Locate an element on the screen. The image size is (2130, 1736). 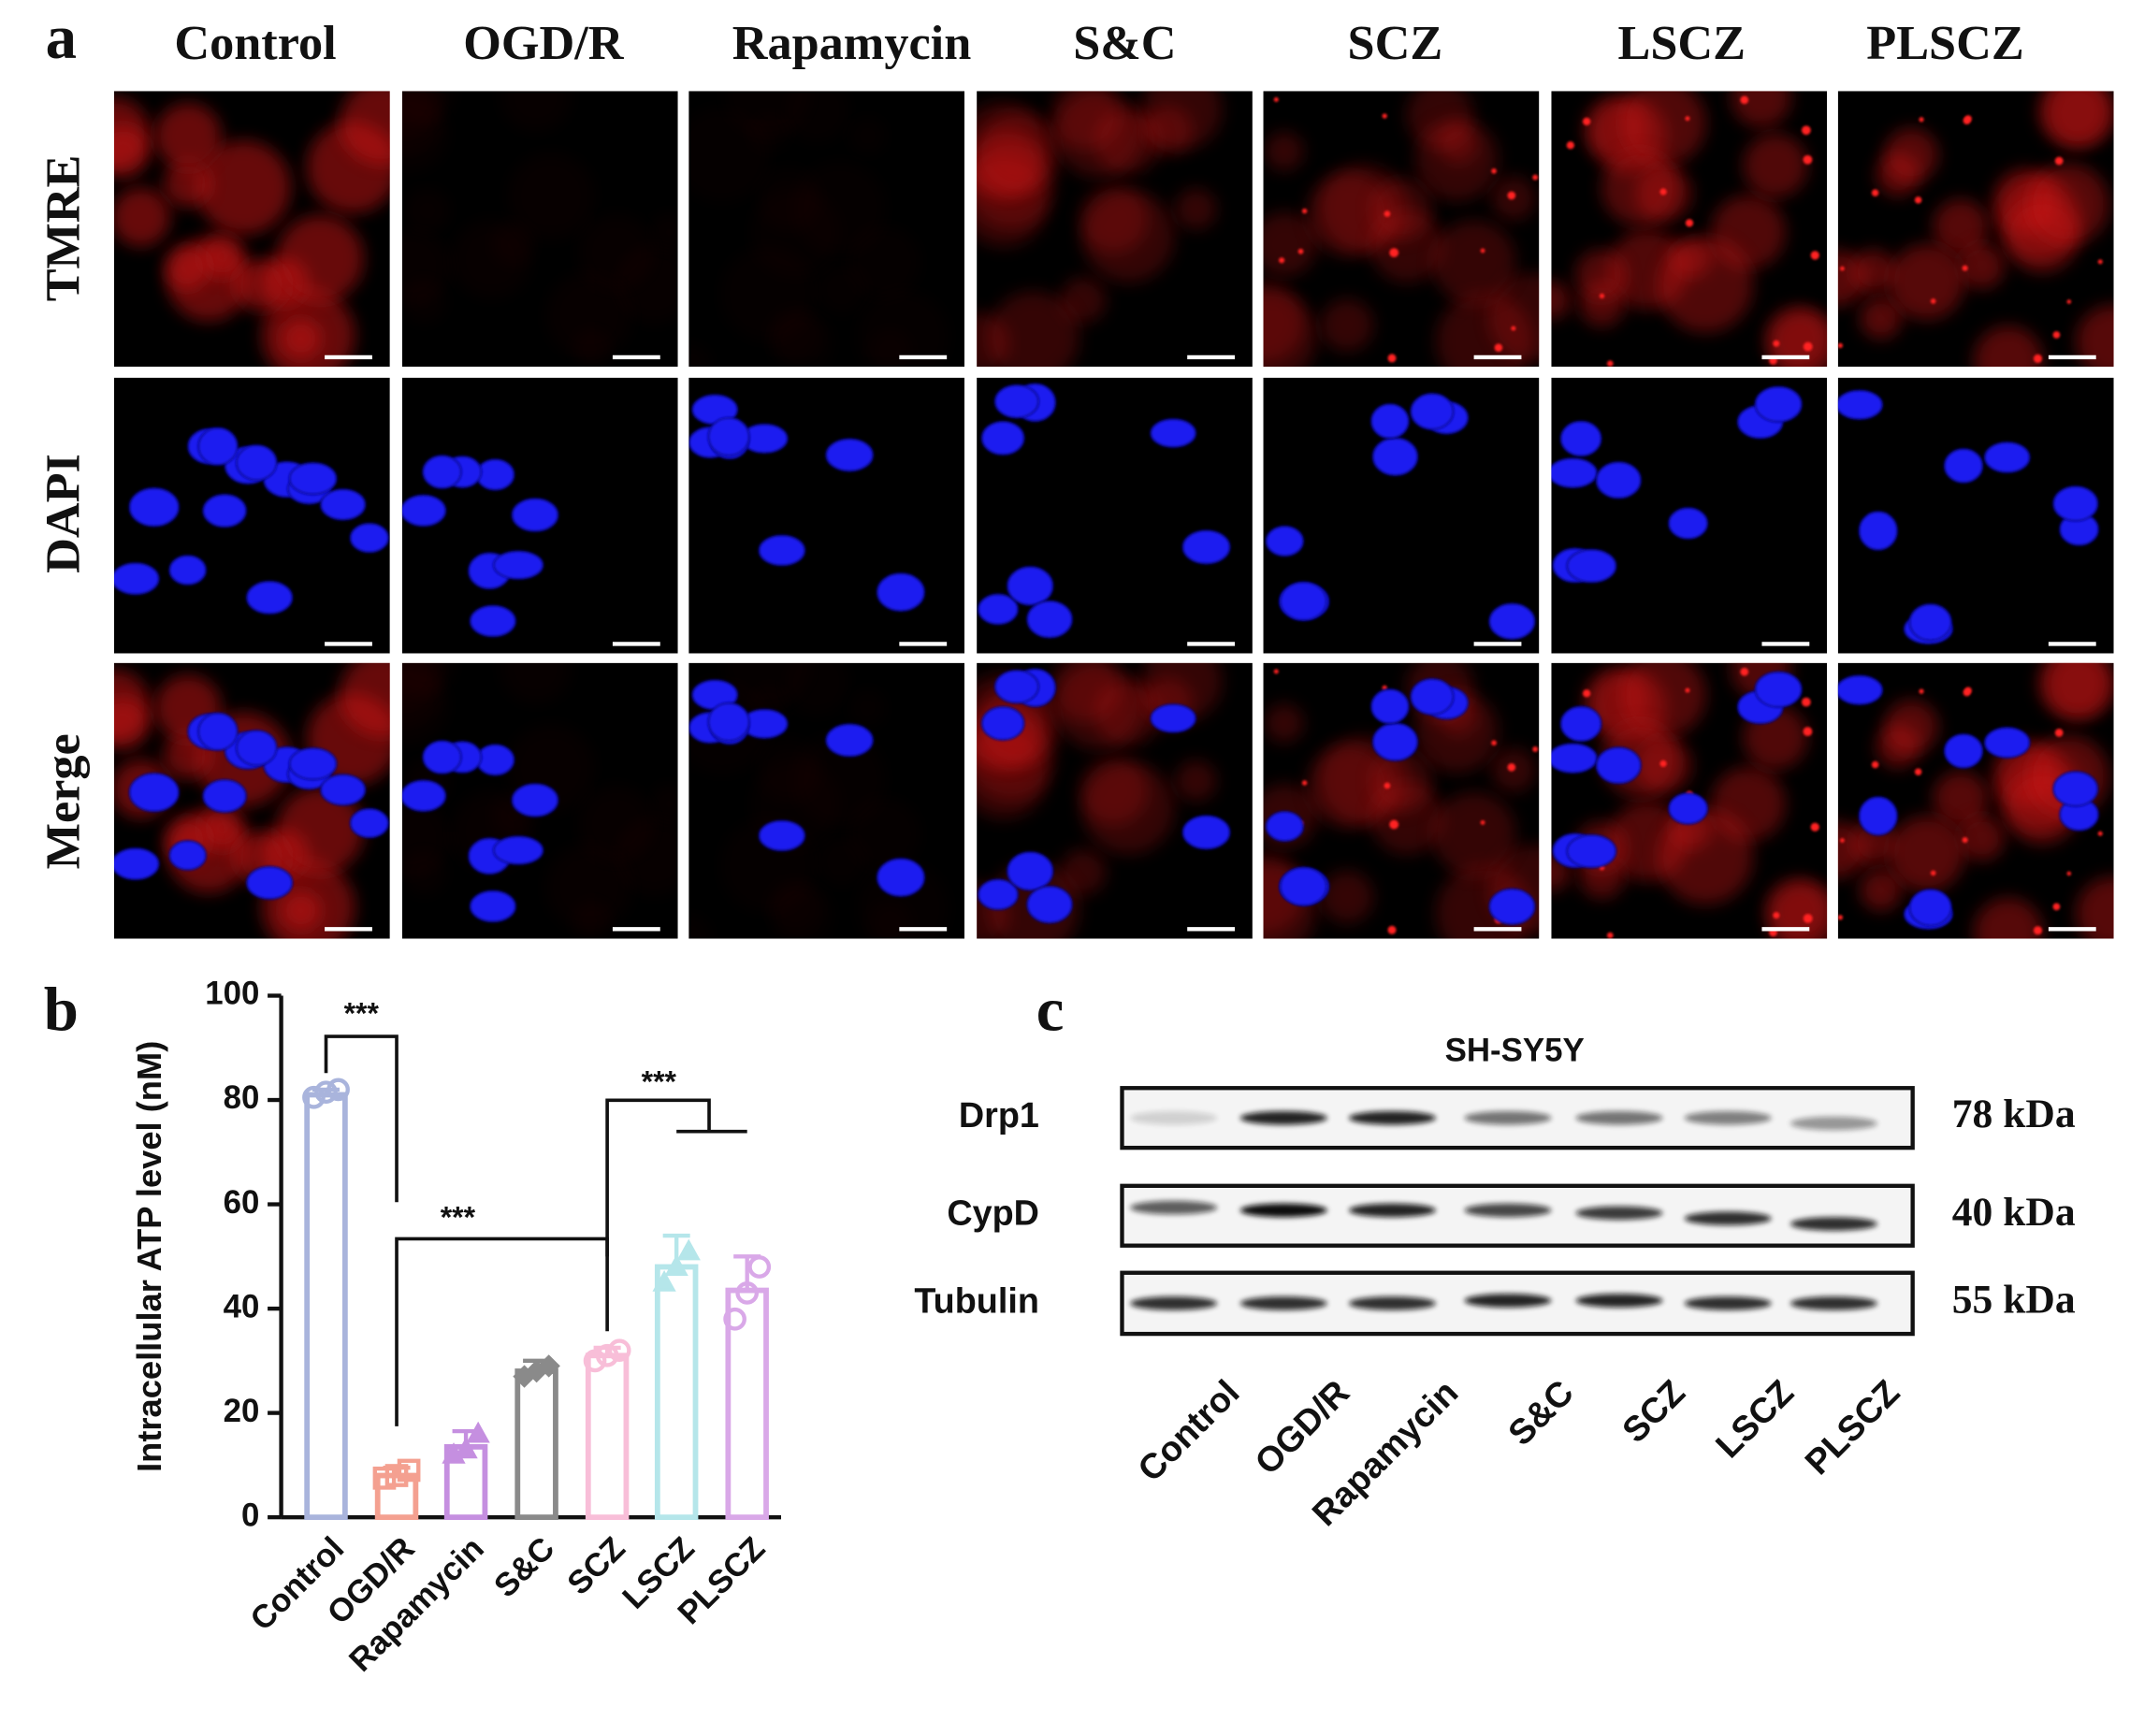
y-axis-label: Intracellular ATP level (nM) is located at coordinates (149, 1256).